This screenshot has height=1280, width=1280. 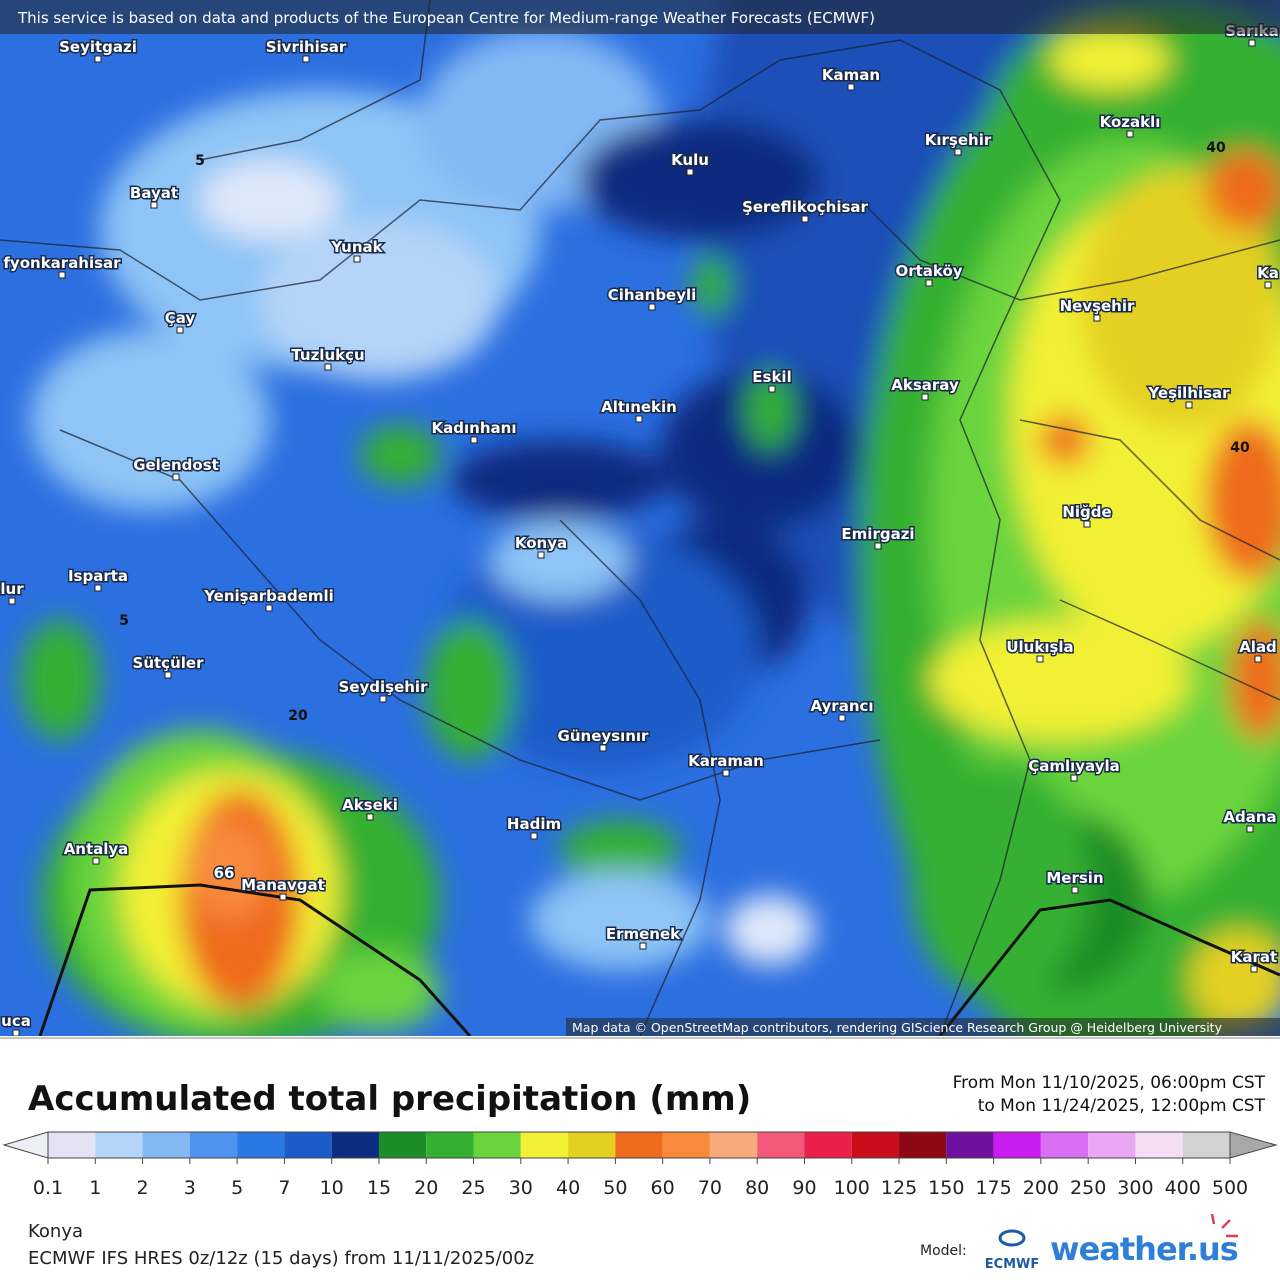 What do you see at coordinates (943, 1251) in the screenshot?
I see `model-label: Model:` at bounding box center [943, 1251].